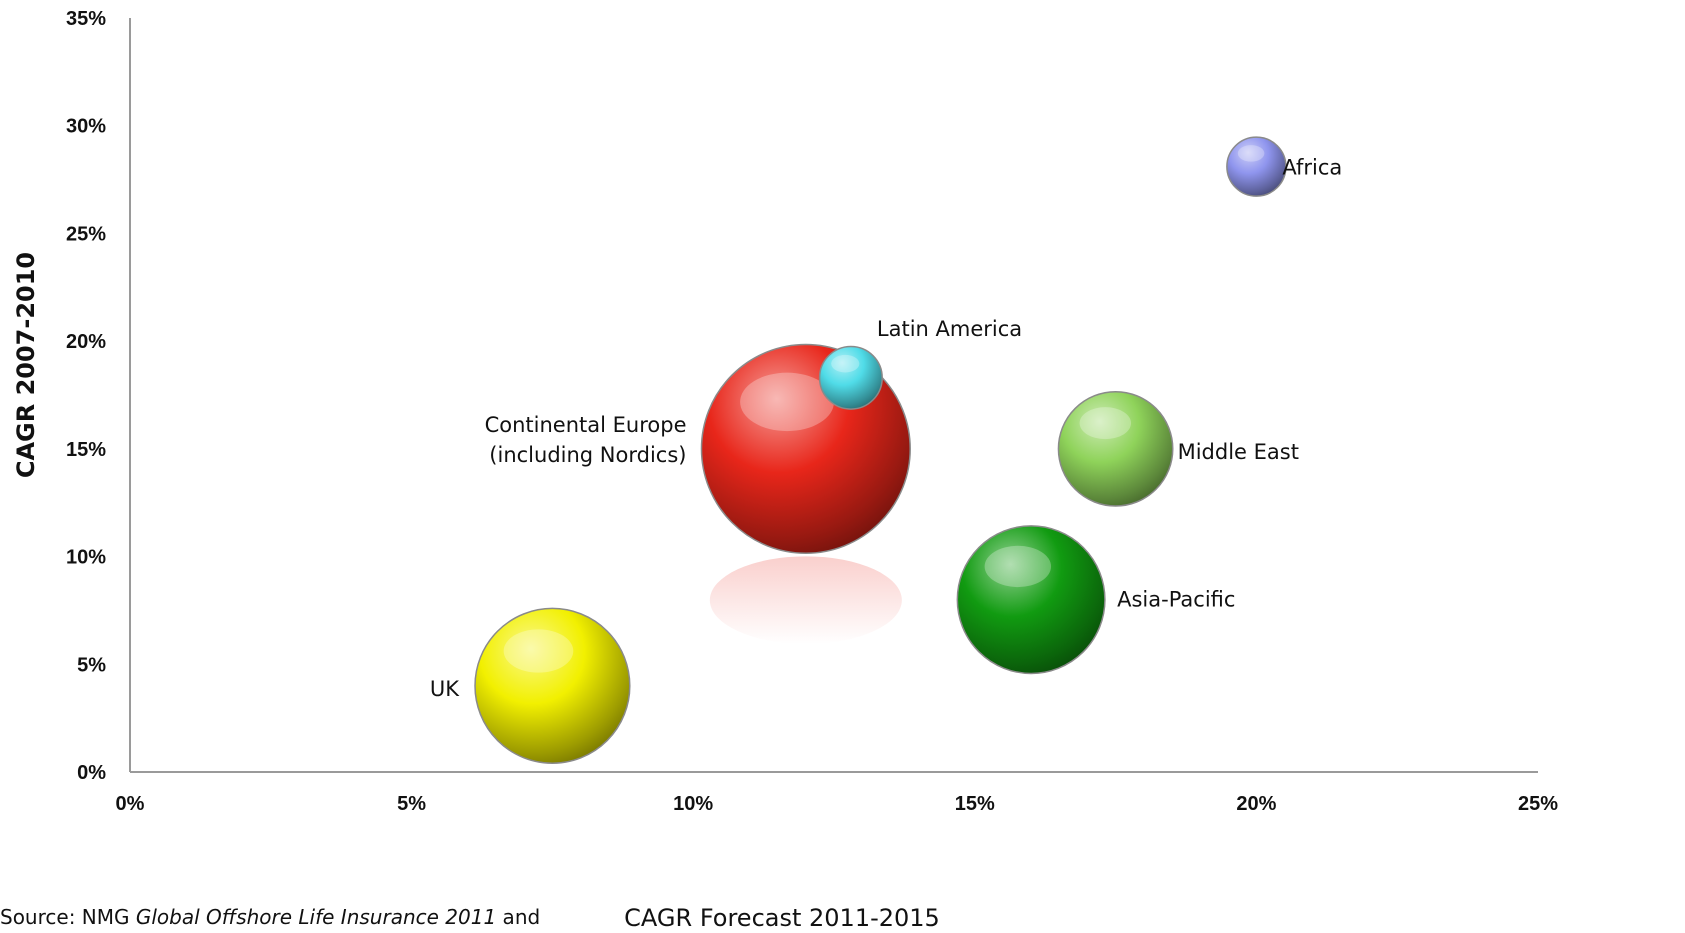 The image size is (1685, 933). What do you see at coordinates (1251, 153) in the screenshot?
I see `bubble-africa-highlight` at bounding box center [1251, 153].